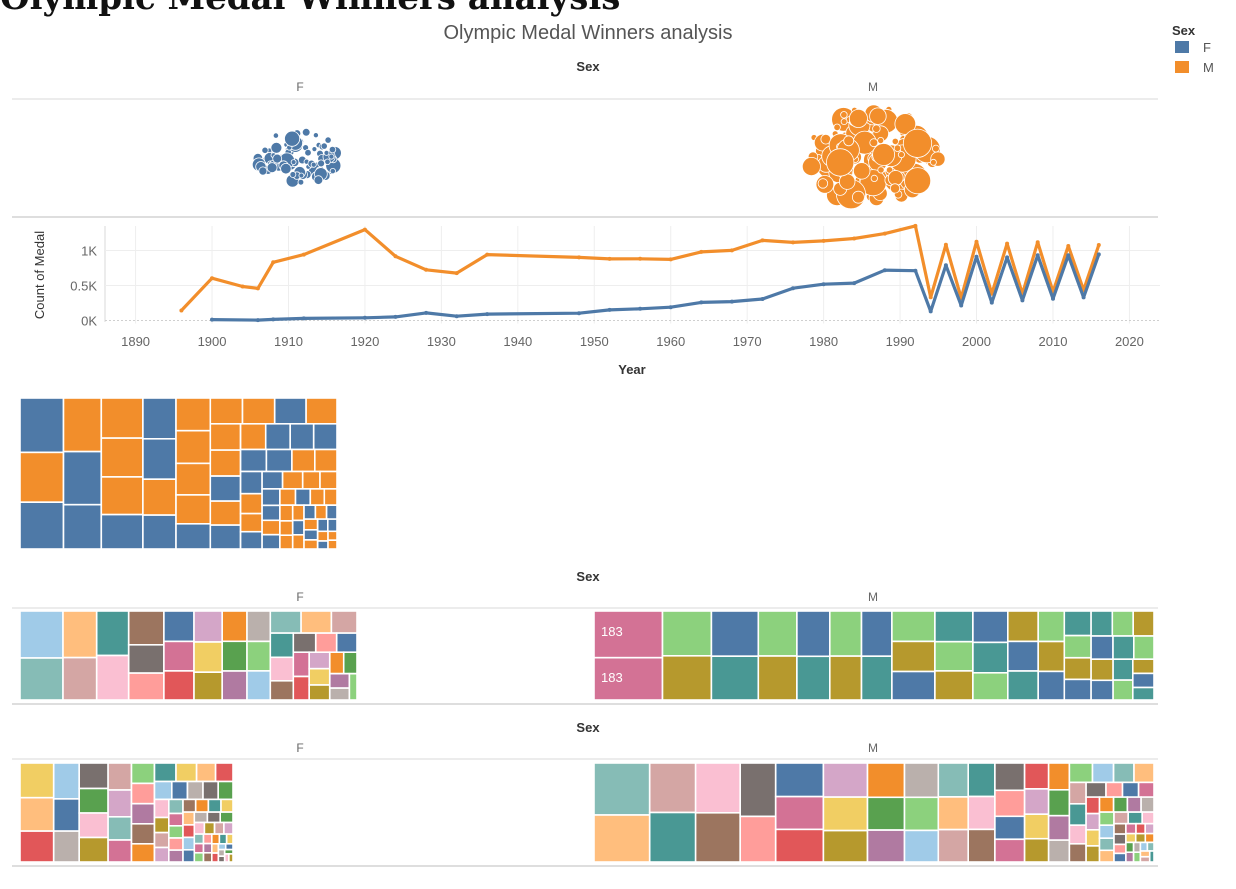  Describe the element at coordinates (1207, 47) in the screenshot. I see `legend-label-f: F` at that location.